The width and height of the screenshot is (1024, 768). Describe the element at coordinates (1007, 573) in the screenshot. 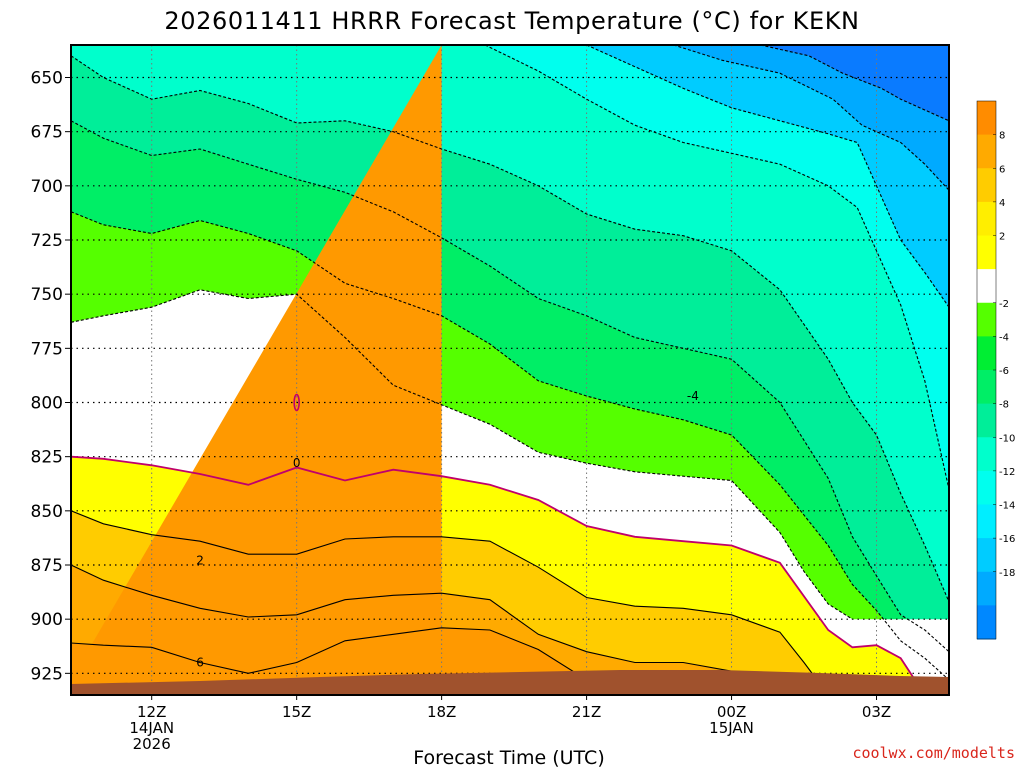

I see `colorbar-label: -18` at that location.